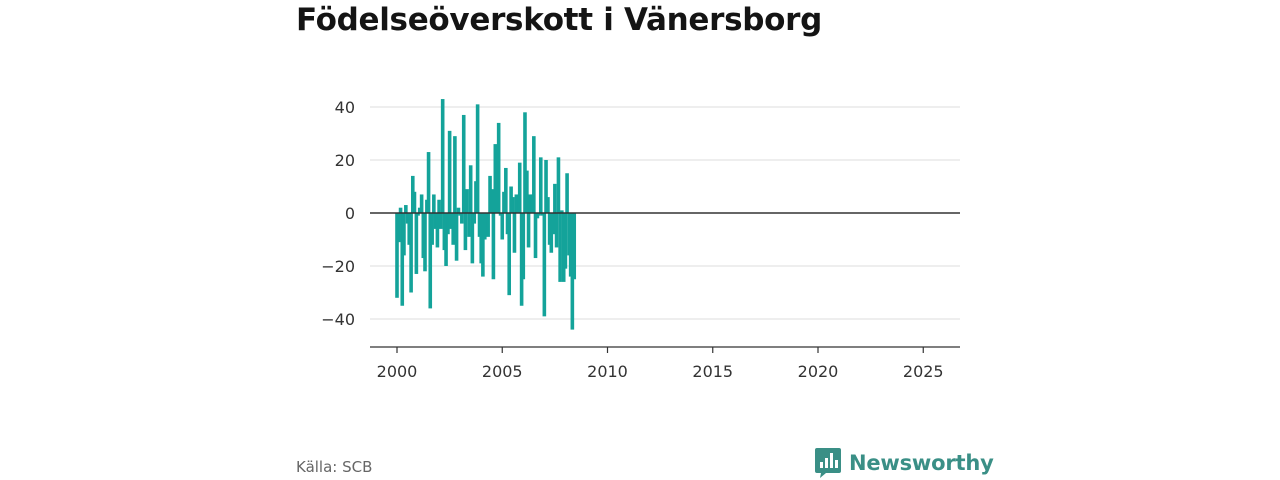 This screenshot has width=1280, height=480. I want to click on y-tick-label: −20, so click(338, 266).